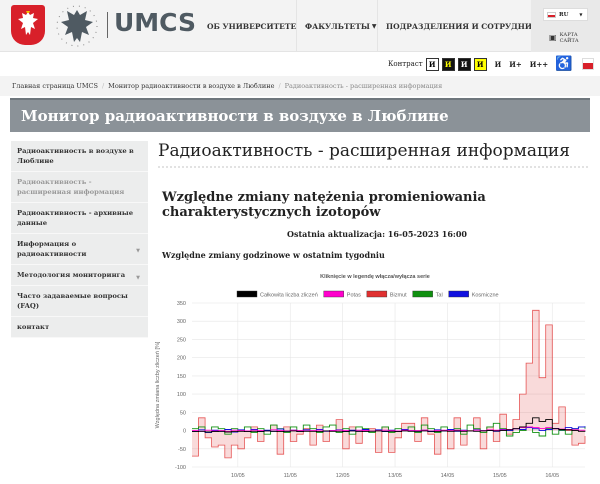  I want to click on sidebar-item-faq: Часто задаваемые вопросы (FAQ), so click(79, 301).